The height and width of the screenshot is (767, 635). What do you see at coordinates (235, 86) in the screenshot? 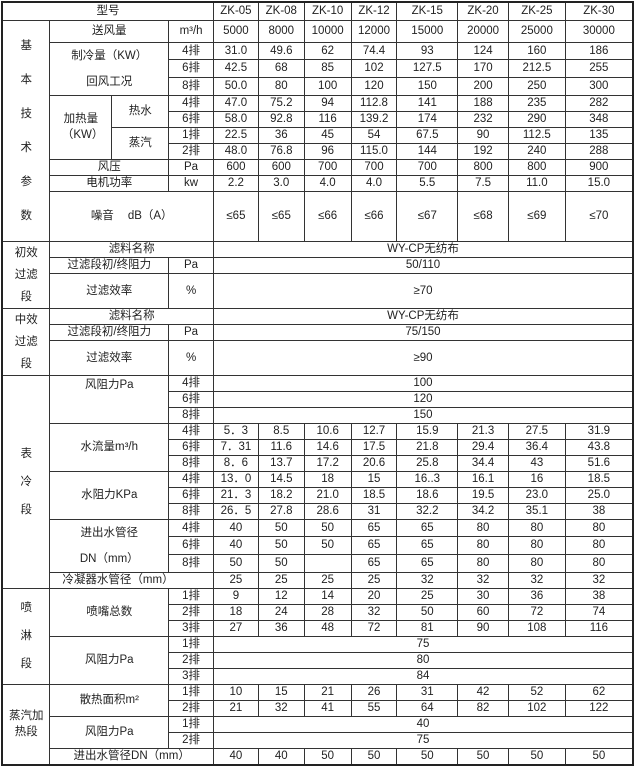
I see `value-cell: 50.0` at bounding box center [235, 86].